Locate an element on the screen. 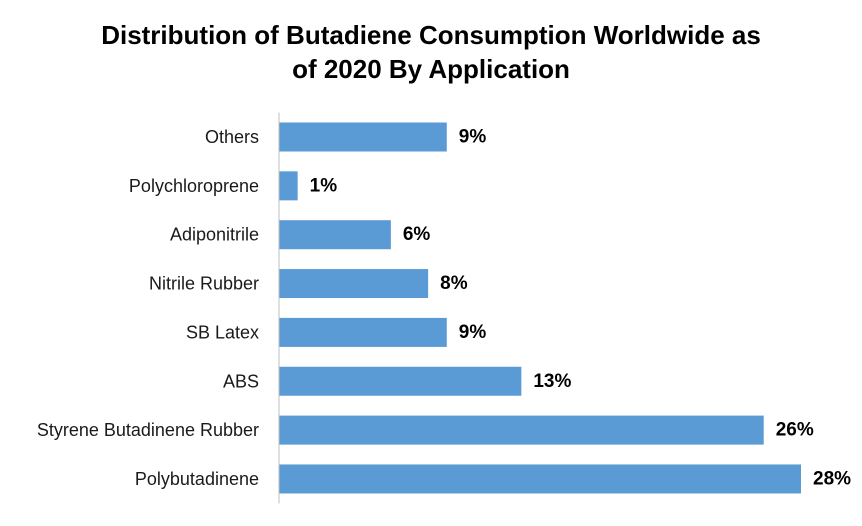 The image size is (862, 526). category-label-styrene-butadinene-rubber: Styrene Butadinene Rubber is located at coordinates (148, 430).